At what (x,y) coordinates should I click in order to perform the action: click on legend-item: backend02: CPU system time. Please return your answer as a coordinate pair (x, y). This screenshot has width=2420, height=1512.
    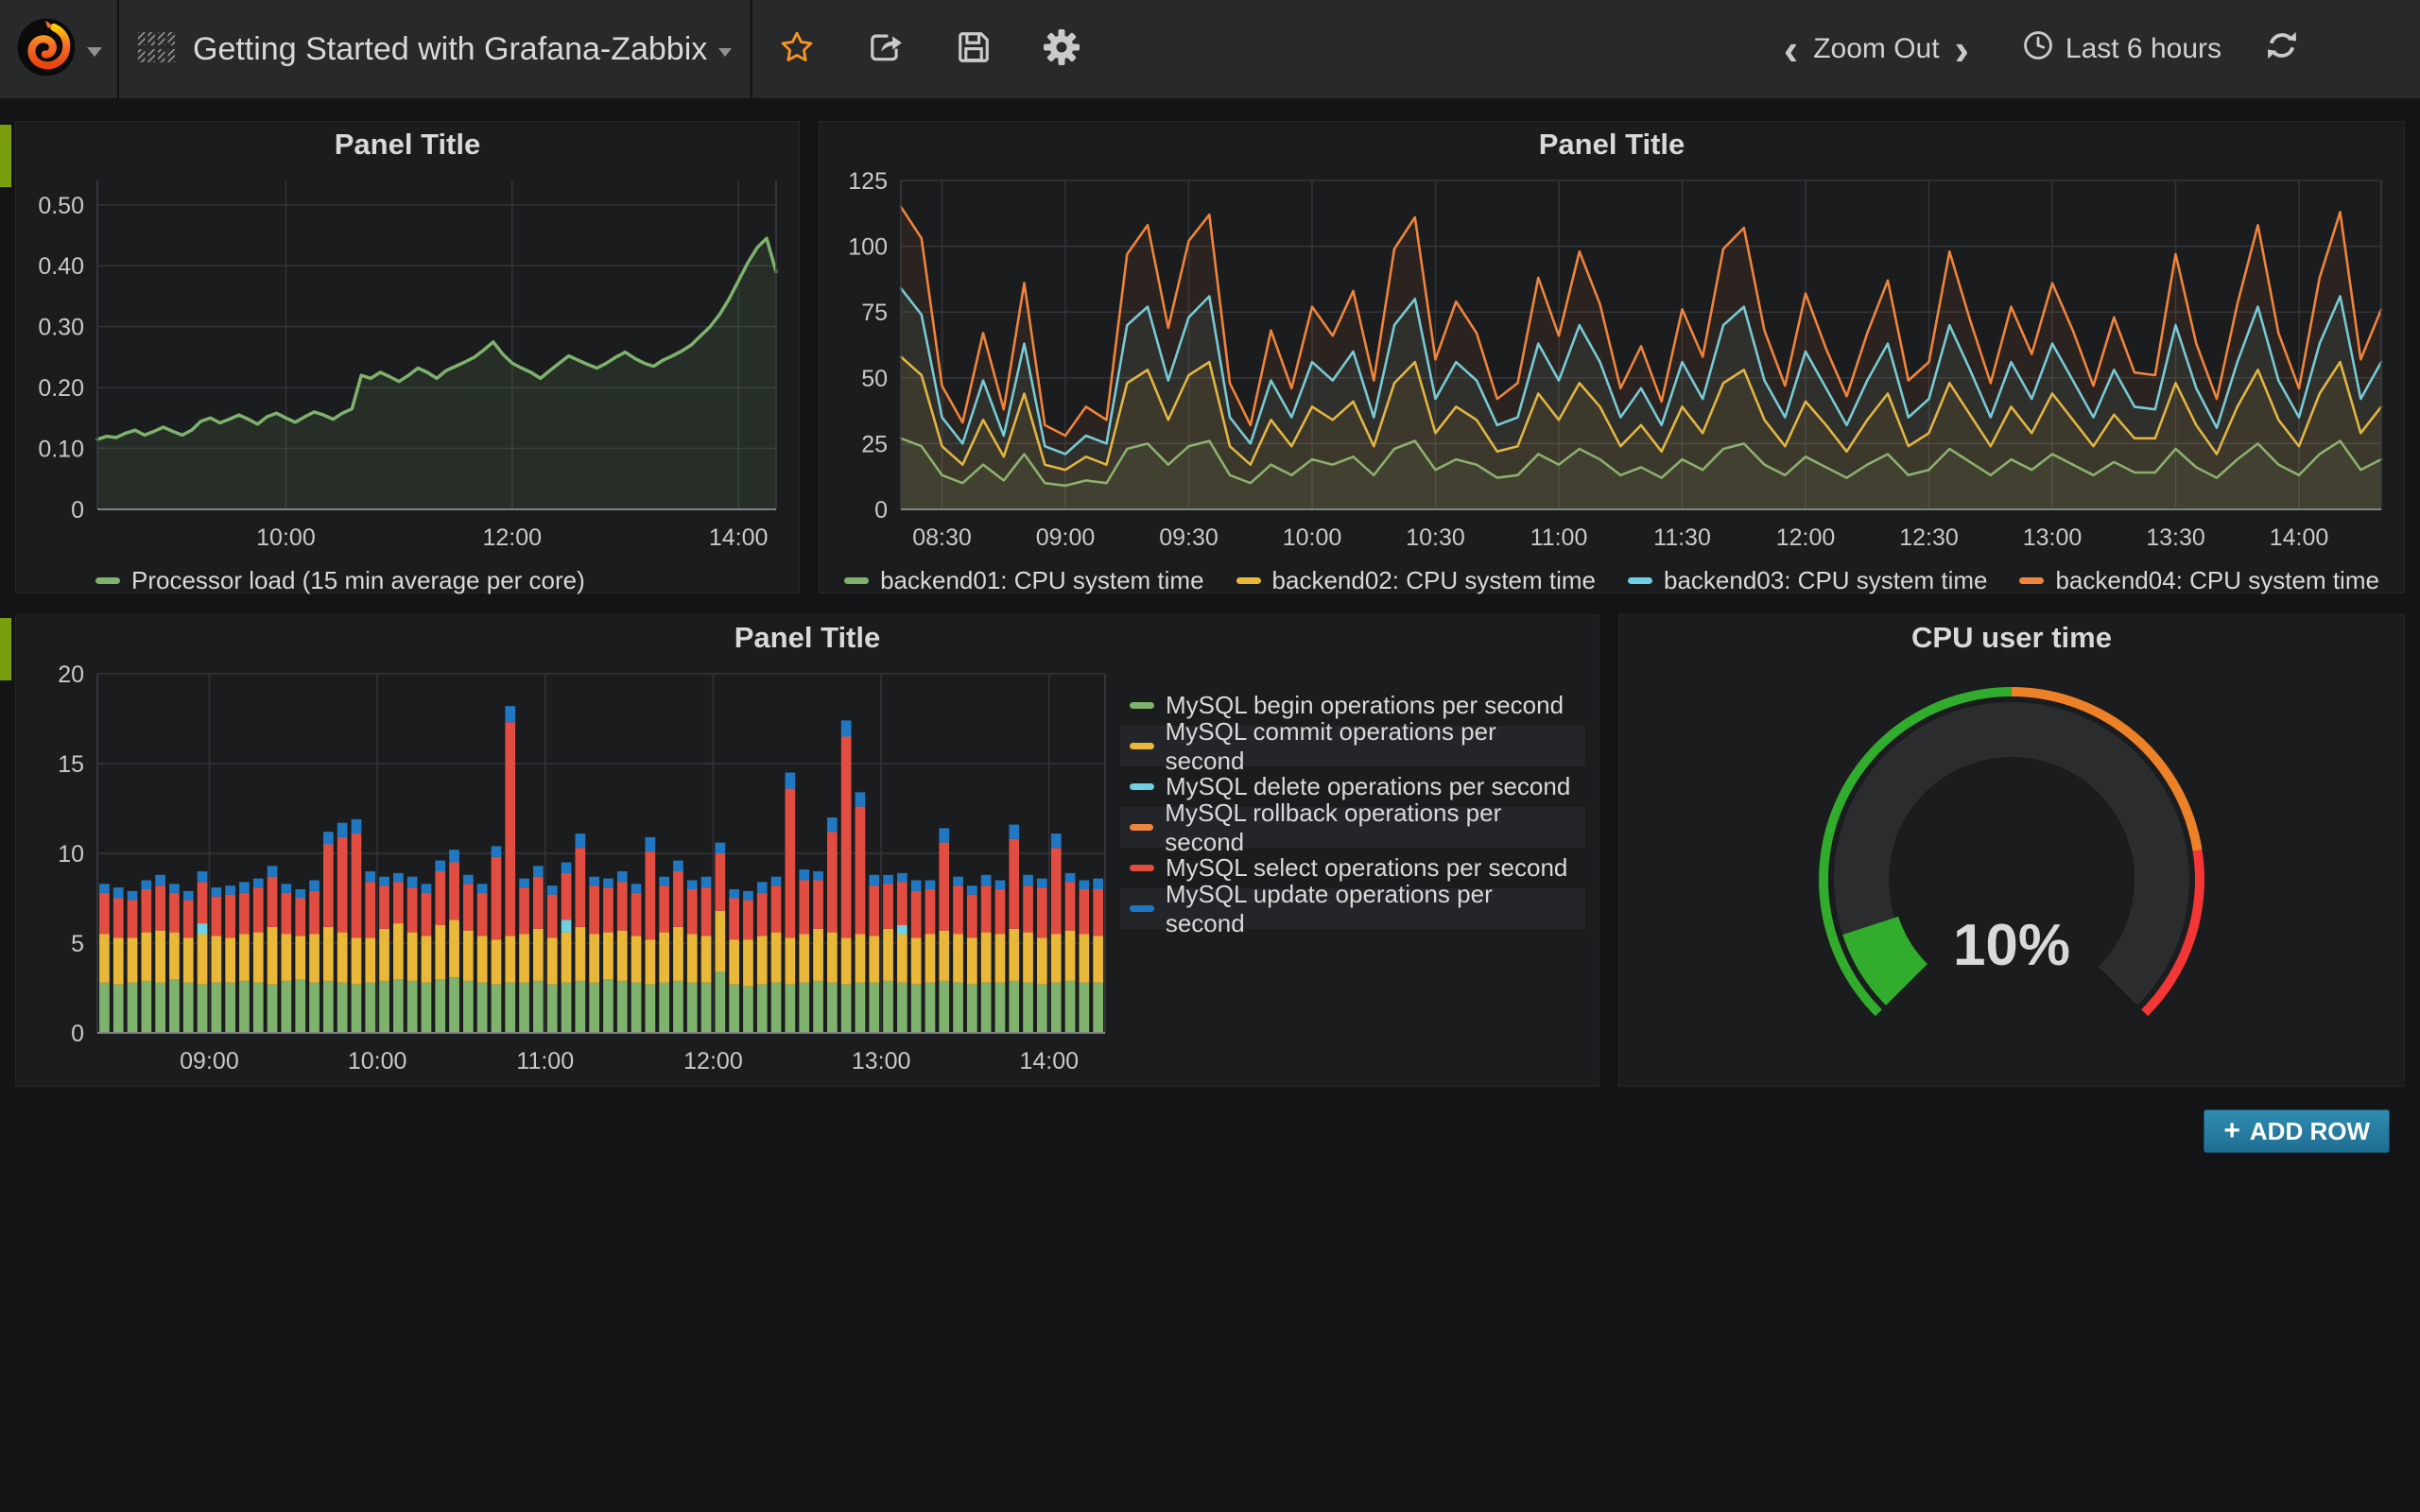
    Looking at the image, I should click on (1416, 580).